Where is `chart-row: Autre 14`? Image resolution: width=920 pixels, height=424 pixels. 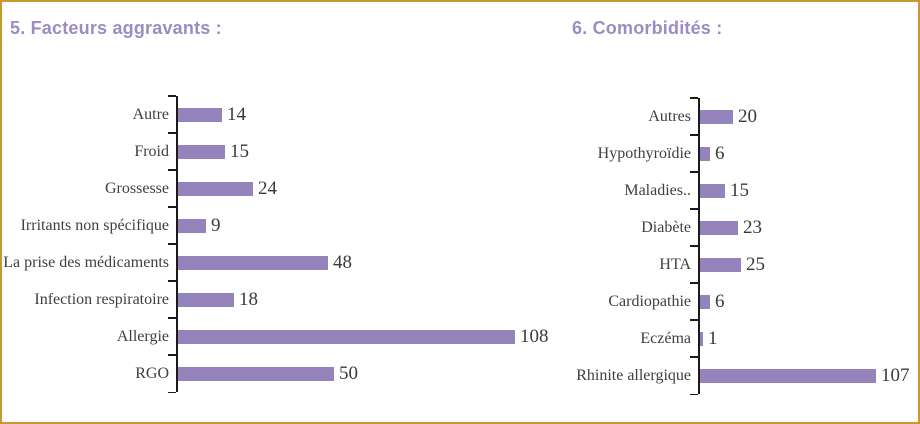
chart-row: Autre 14 is located at coordinates (281, 114).